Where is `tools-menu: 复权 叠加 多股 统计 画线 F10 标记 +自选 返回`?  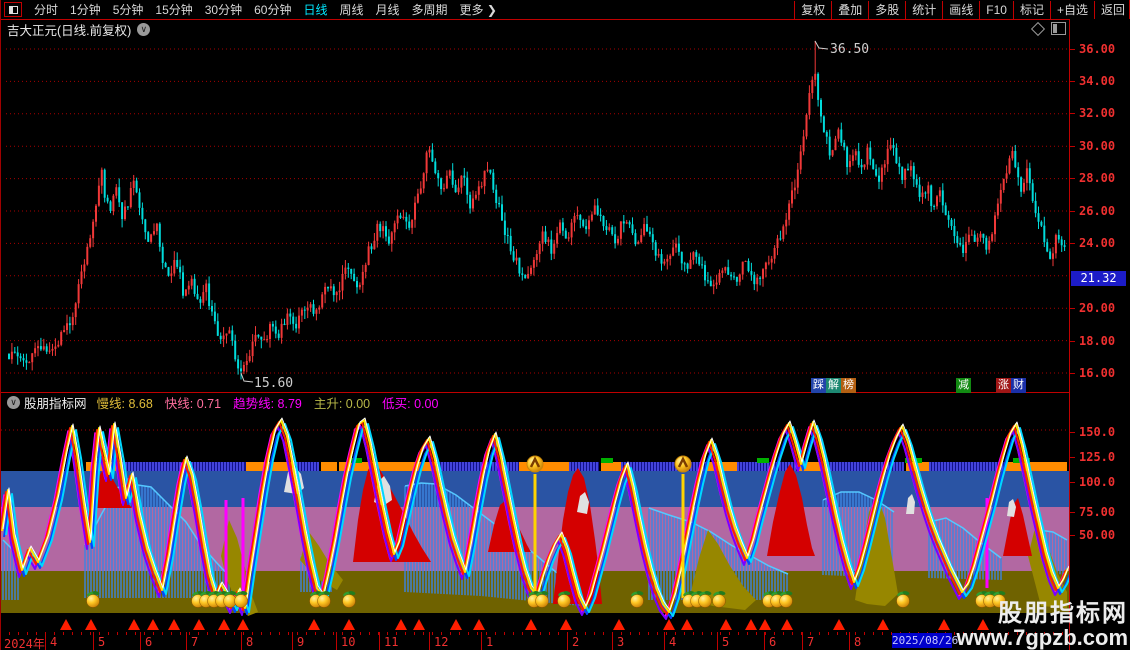
tools-menu: 复权 叠加 多股 统计 画线 F10 标记 +自选 返回 is located at coordinates (962, 9).